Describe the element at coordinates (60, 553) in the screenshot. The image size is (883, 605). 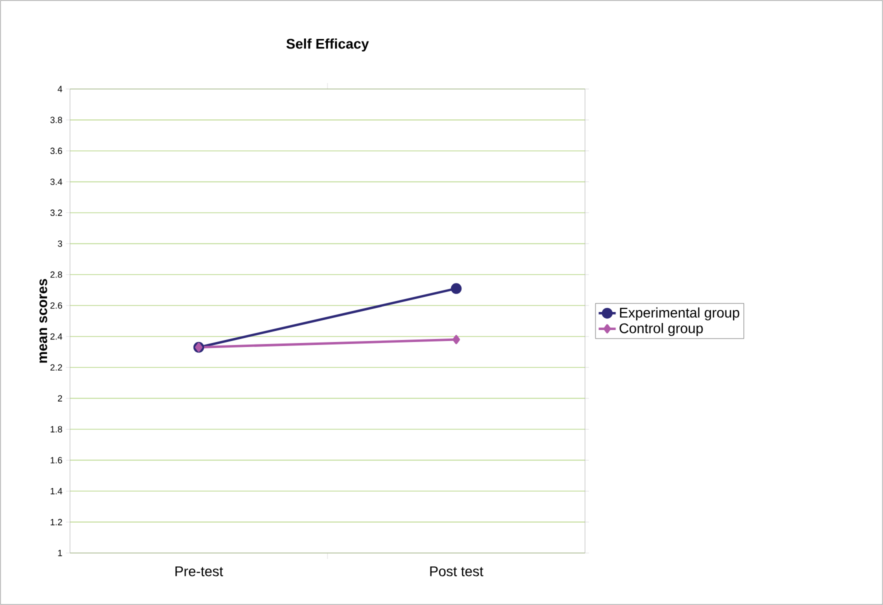
I see `y-tick-label: 1` at that location.